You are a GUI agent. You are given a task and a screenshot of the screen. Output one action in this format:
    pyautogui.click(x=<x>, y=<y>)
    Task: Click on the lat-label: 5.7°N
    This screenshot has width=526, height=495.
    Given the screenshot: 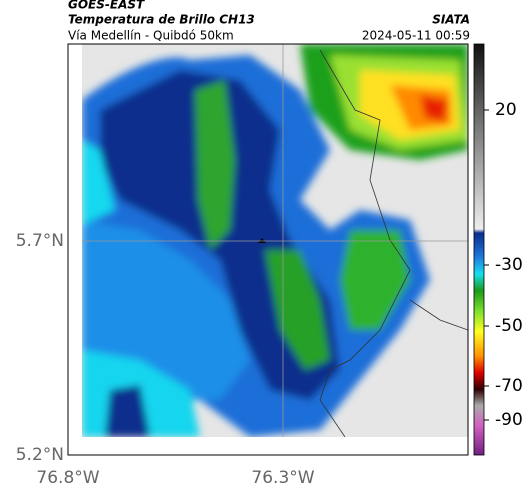 What is the action you would take?
    pyautogui.click(x=40, y=241)
    